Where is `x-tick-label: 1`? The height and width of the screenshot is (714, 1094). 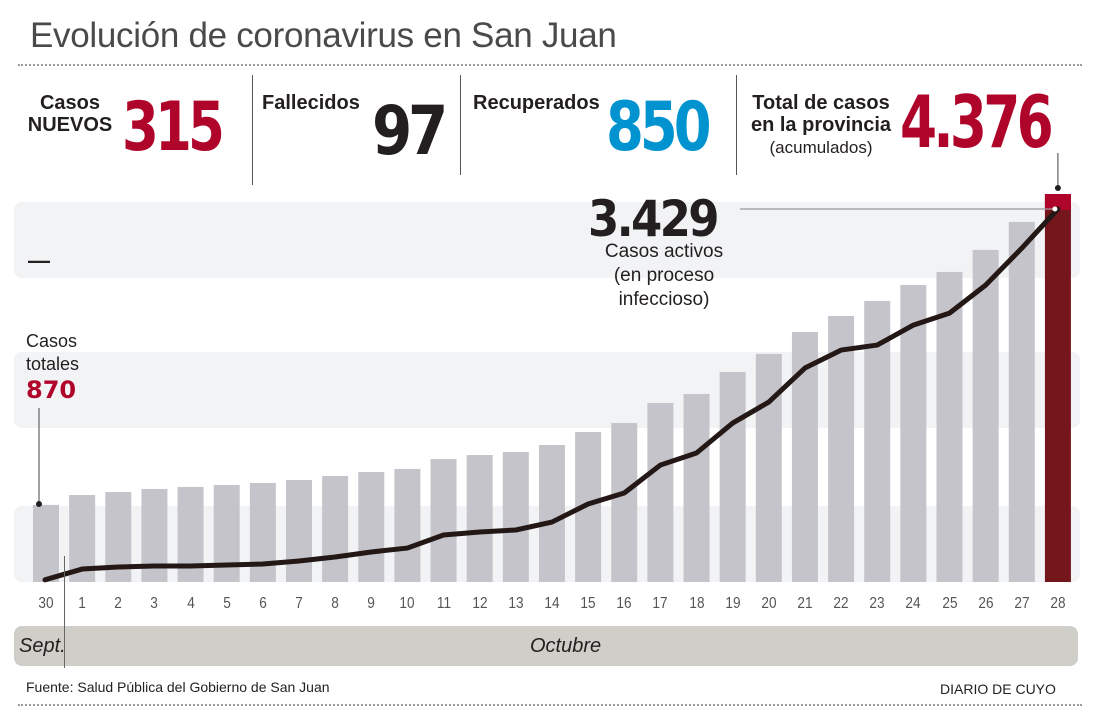
x-tick-label: 1 is located at coordinates (82, 603).